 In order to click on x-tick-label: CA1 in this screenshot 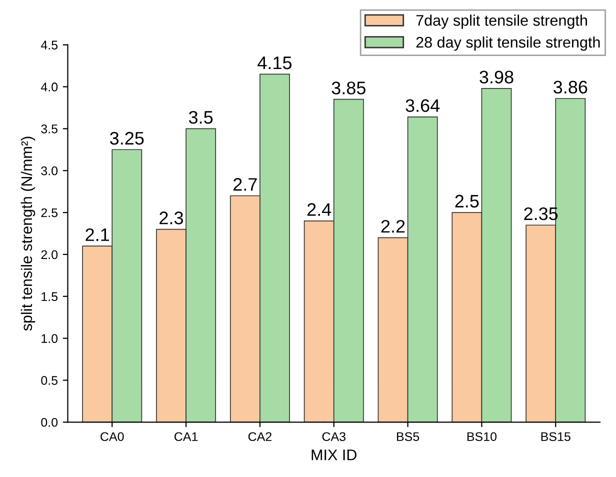, I will do `click(186, 437)`.